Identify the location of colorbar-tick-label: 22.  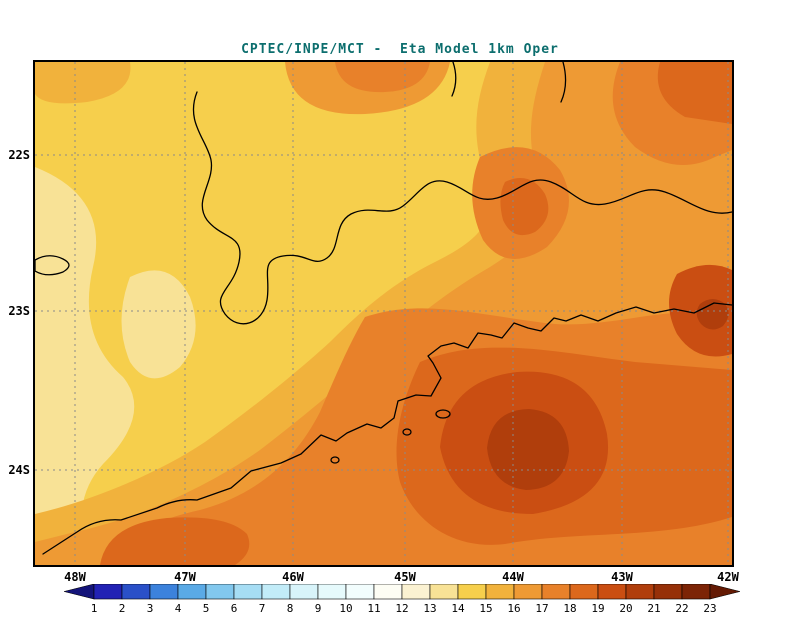
(681, 608).